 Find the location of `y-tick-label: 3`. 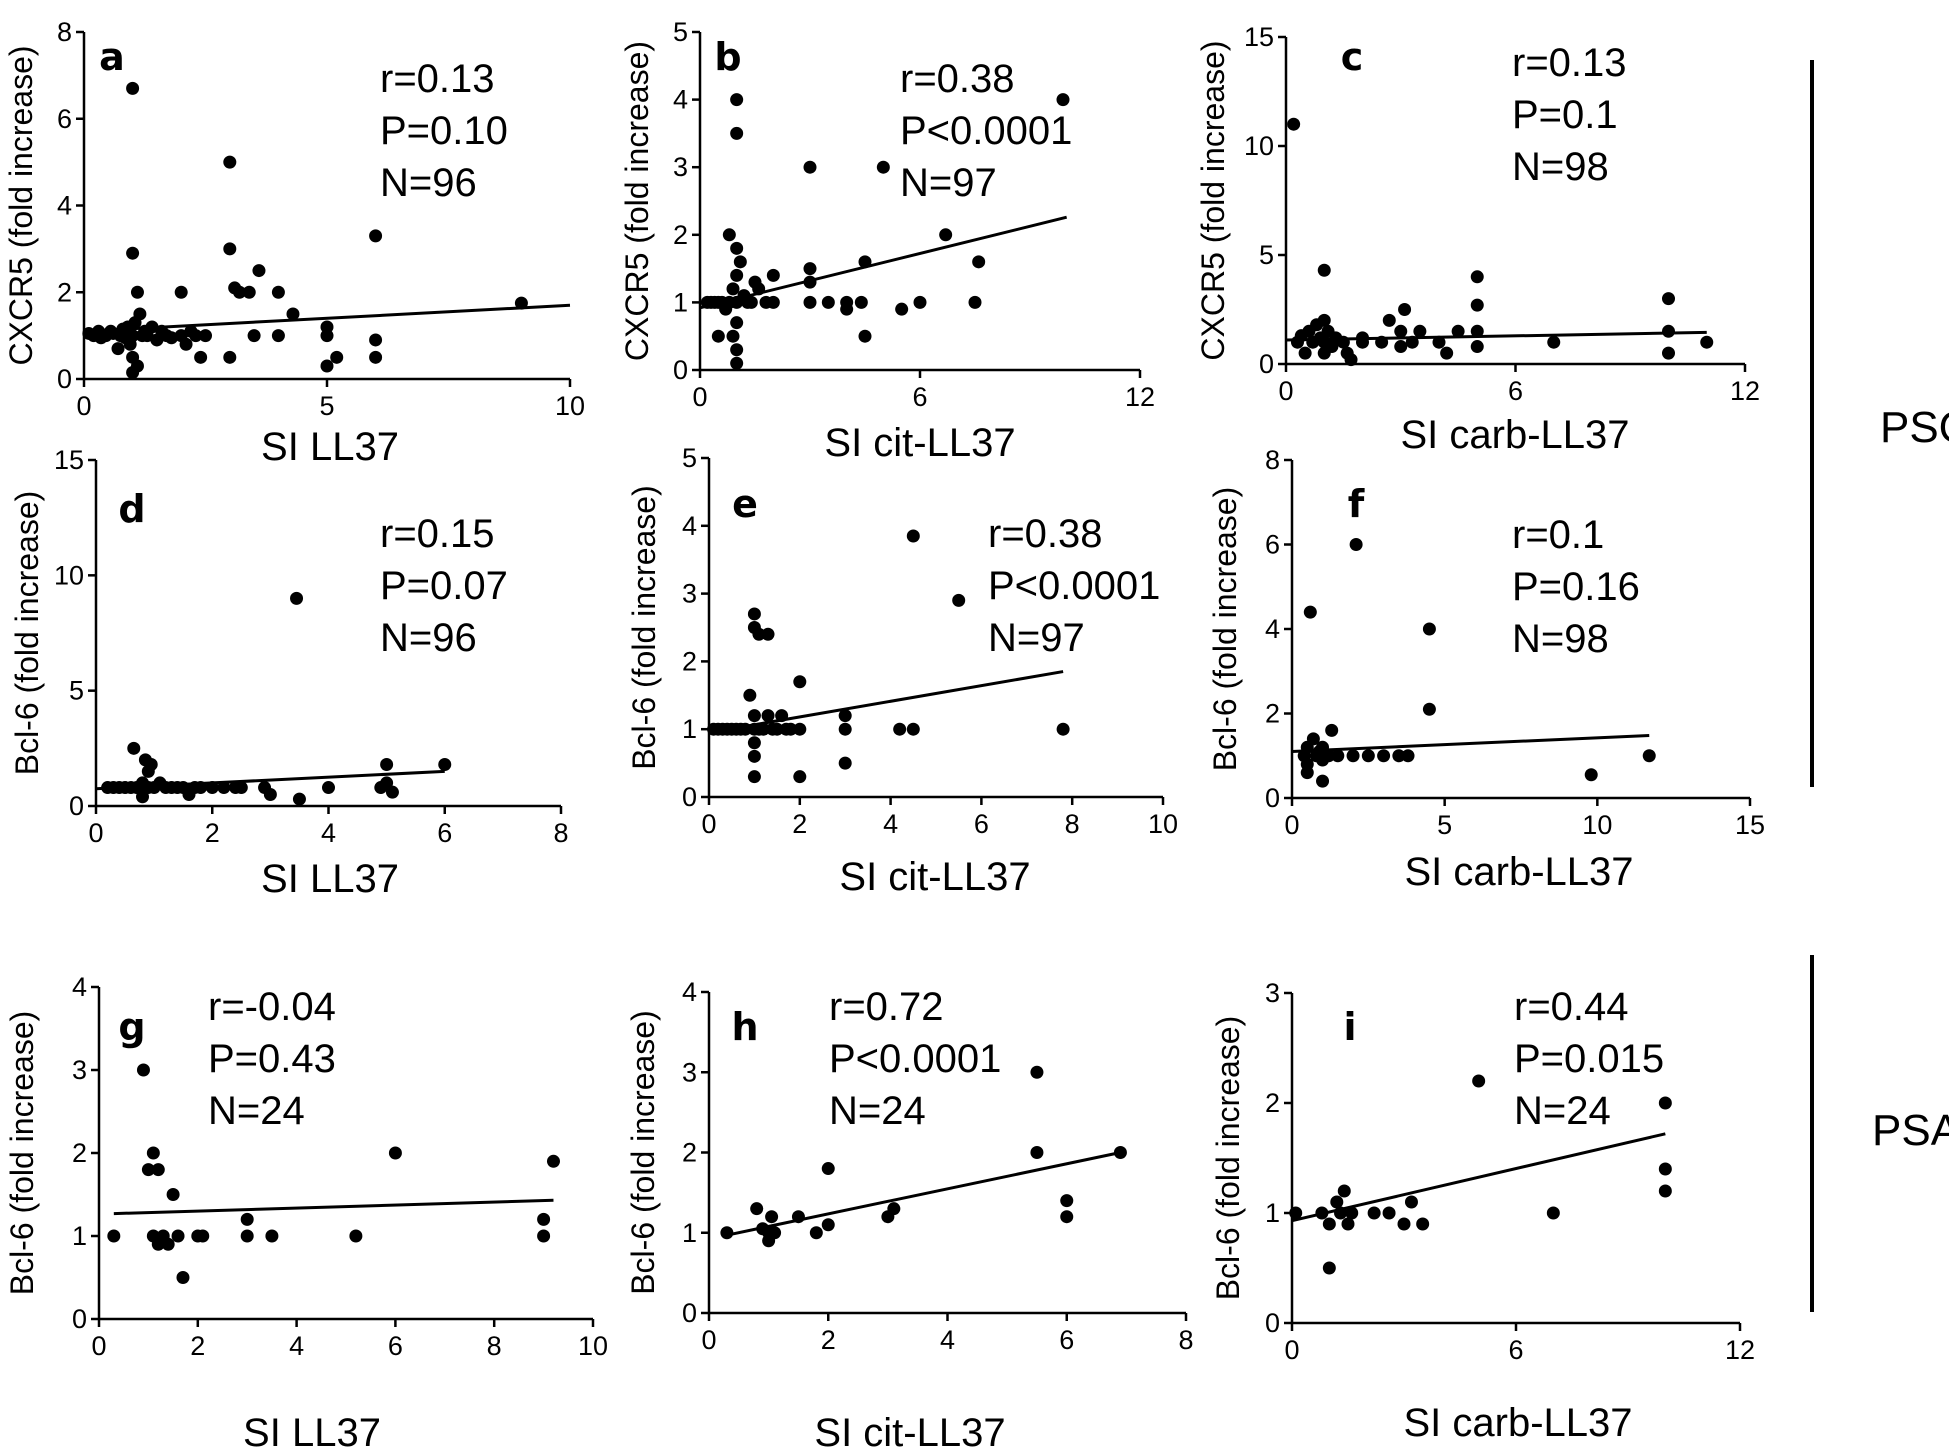

y-tick-label: 3 is located at coordinates (689, 1072).